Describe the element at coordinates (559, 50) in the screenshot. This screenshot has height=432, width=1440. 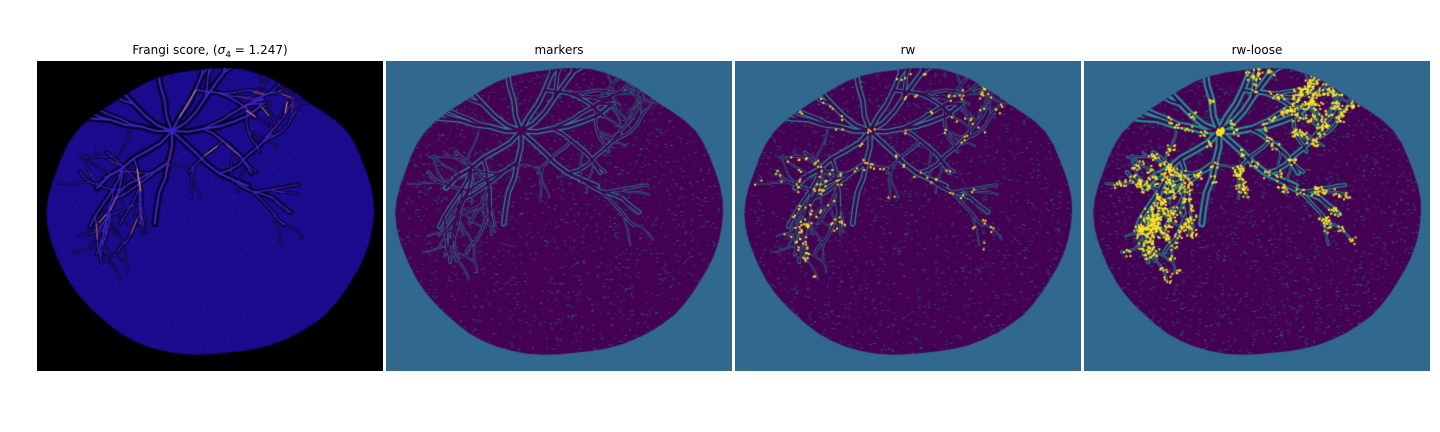
I see `markers-panel-title: markers` at that location.